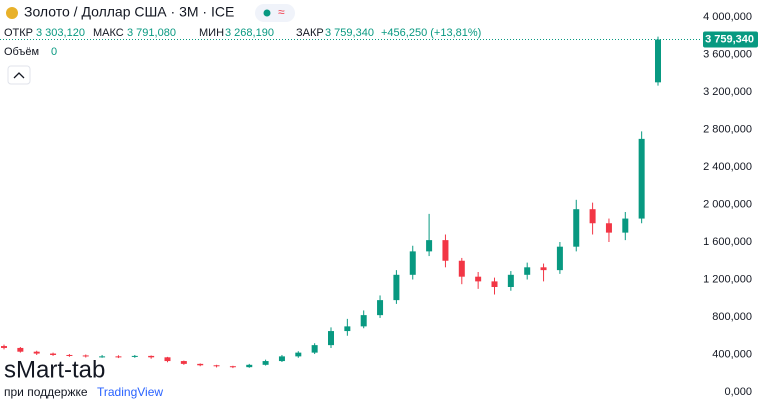  What do you see at coordinates (130, 392) in the screenshot?
I see `watermark-provider: TradingView` at bounding box center [130, 392].